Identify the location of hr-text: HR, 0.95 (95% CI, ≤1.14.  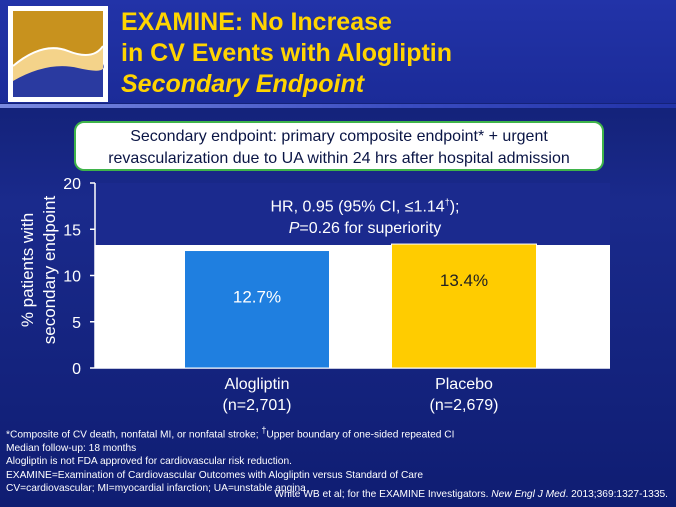
(357, 207).